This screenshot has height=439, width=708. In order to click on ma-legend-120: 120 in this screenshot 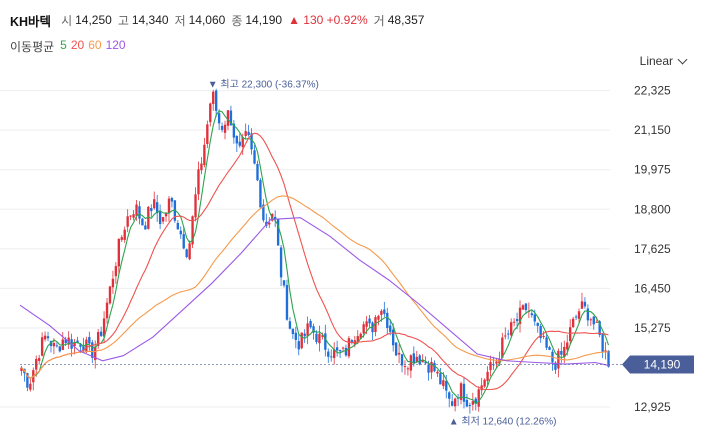, I will do `click(115, 45)`.